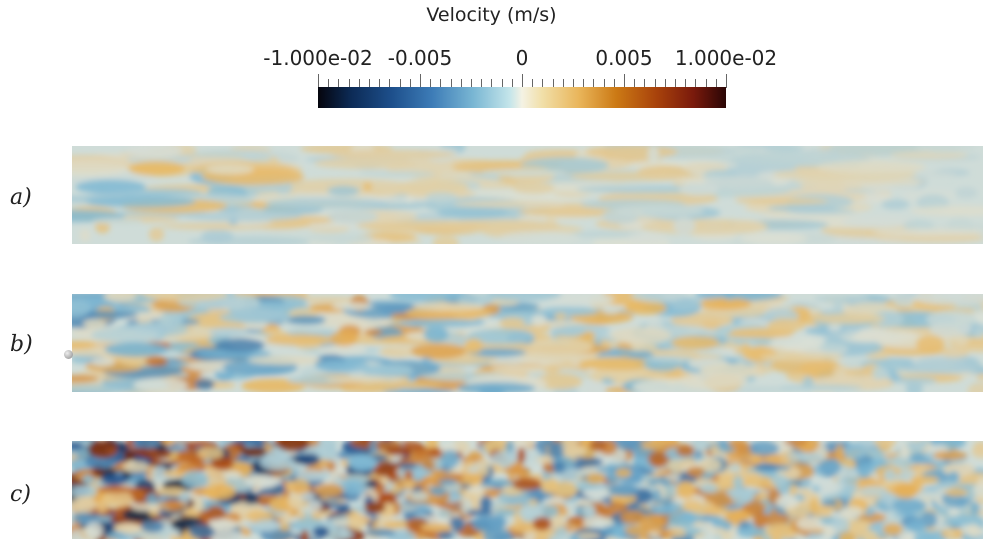 Image resolution: width=983 pixels, height=541 pixels. What do you see at coordinates (318, 58) in the screenshot?
I see `tick-label-min: -1.000e-02` at bounding box center [318, 58].